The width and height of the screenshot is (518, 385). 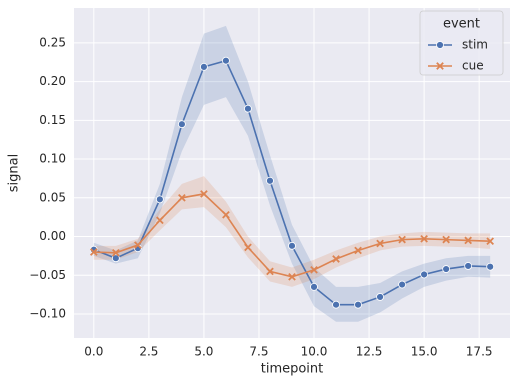 What do you see at coordinates (369, 352) in the screenshot?
I see `x-tick-label: 12.5` at bounding box center [369, 352].